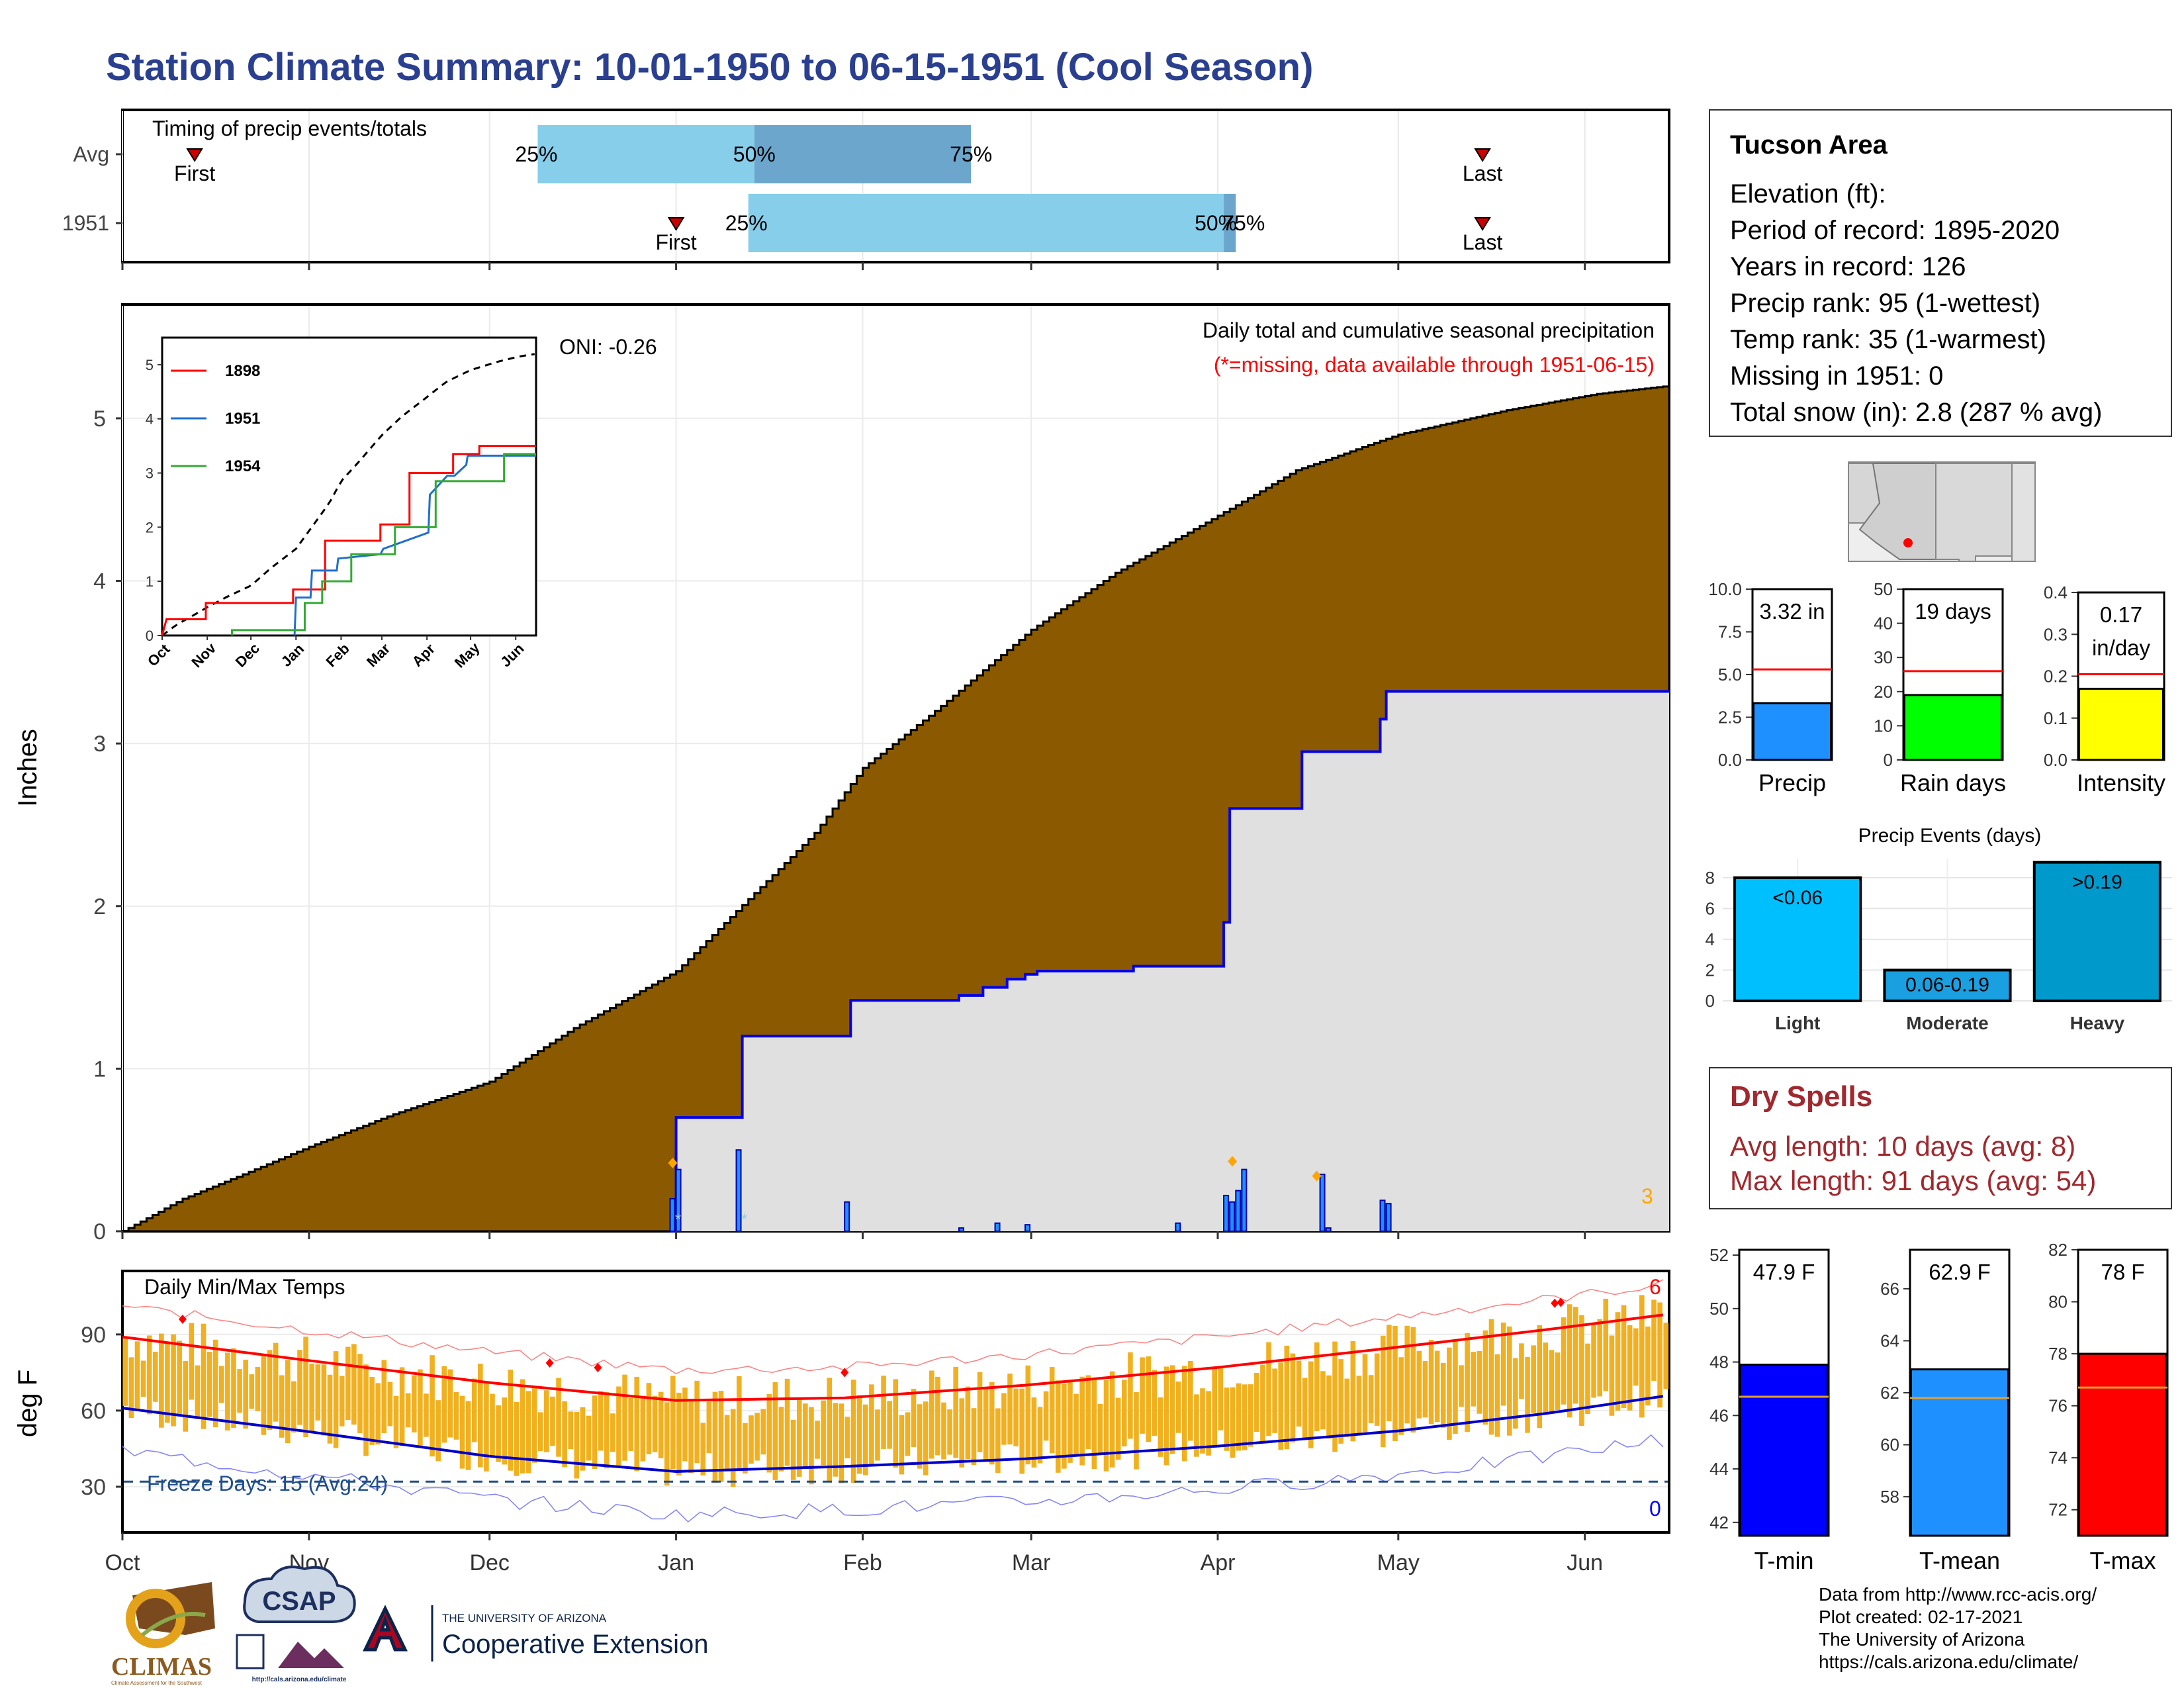 The height and width of the screenshot is (1688, 2184). What do you see at coordinates (1792, 731) in the screenshot?
I see `precip-gauge-bar` at bounding box center [1792, 731].